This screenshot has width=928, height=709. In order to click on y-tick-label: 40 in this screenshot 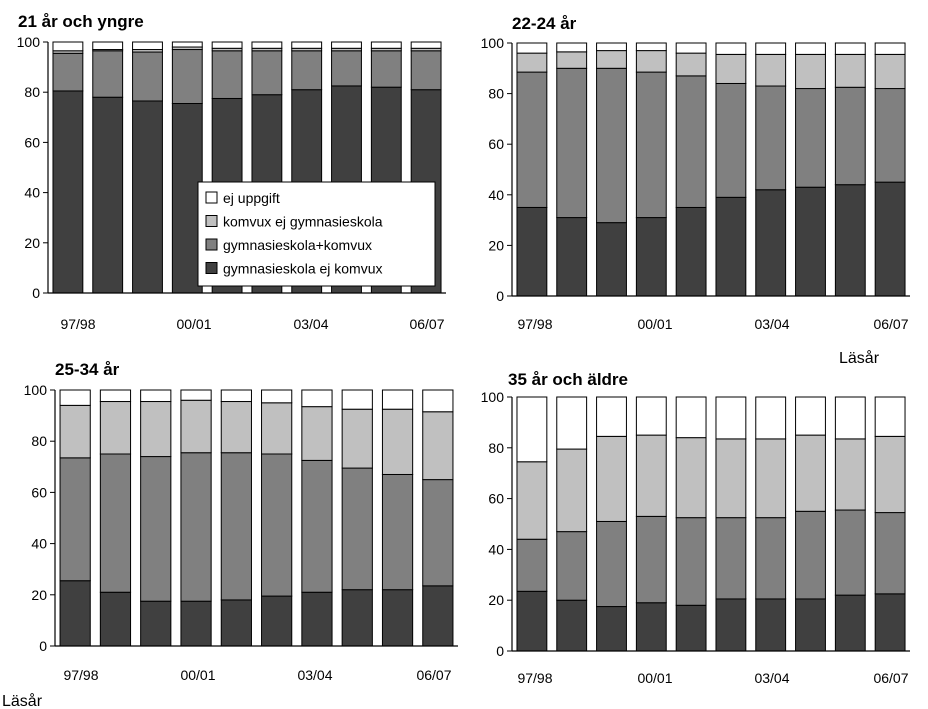, I will do `click(39, 544)`.